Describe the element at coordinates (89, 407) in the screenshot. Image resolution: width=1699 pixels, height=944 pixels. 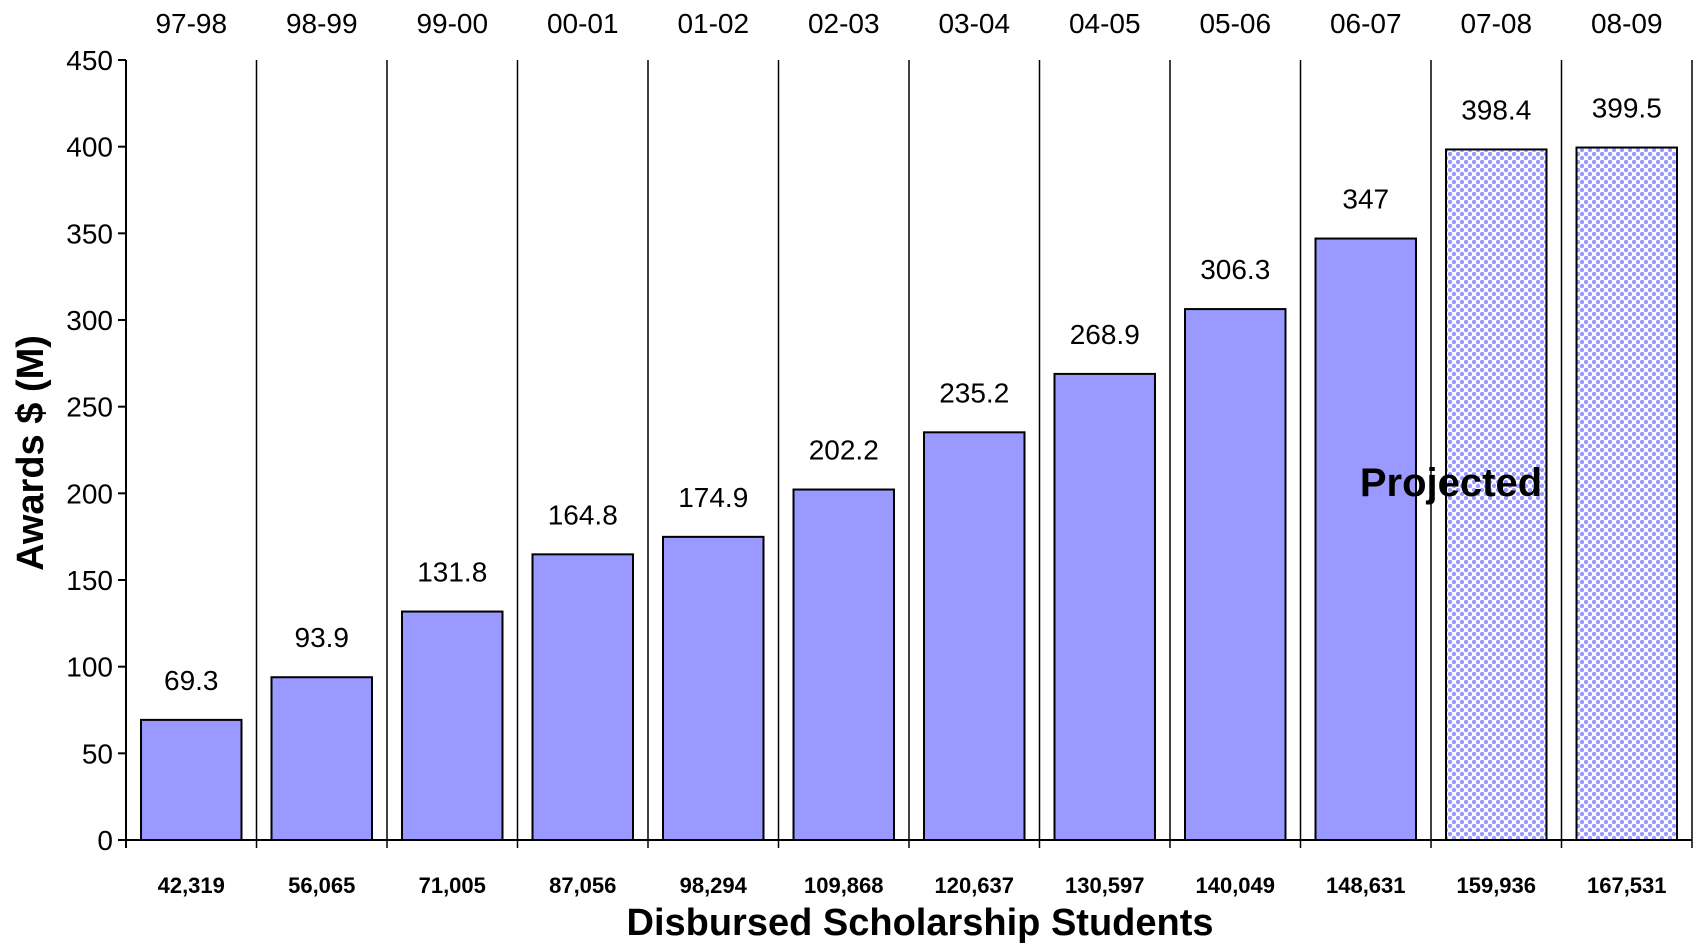
I see `y-tick-label: 250` at that location.